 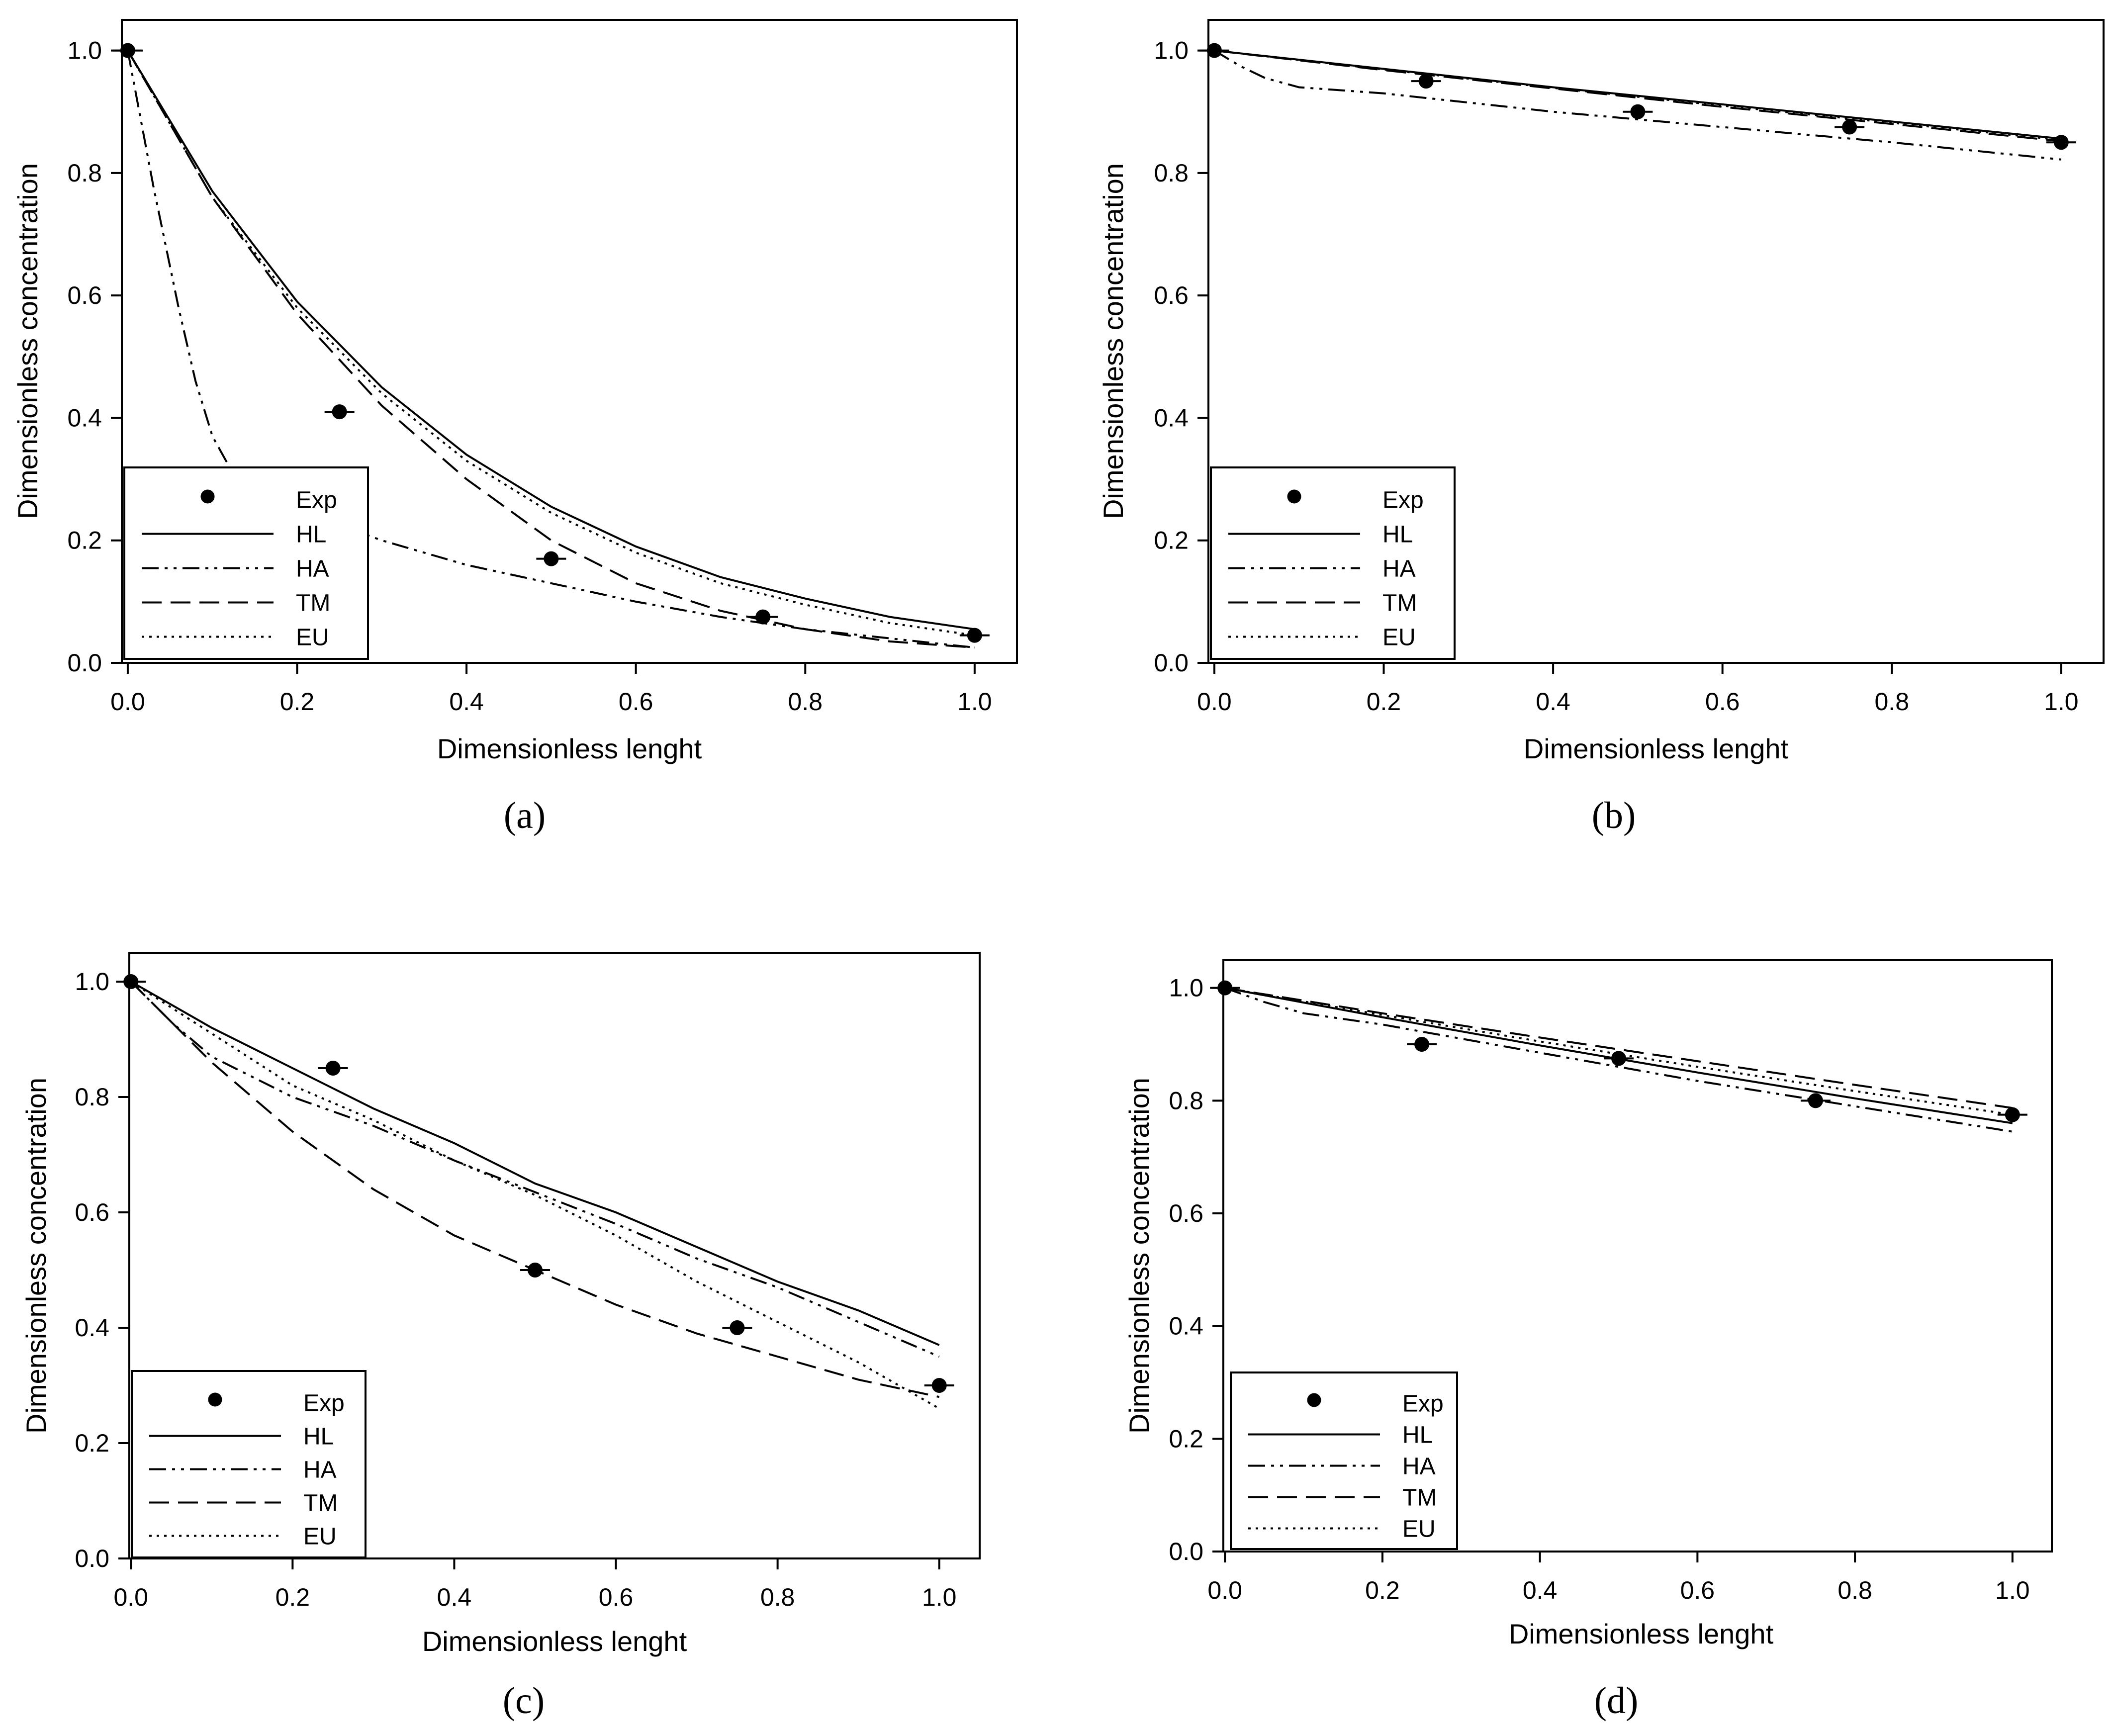 I want to click on panel-caption: (b), so click(x=1614, y=816).